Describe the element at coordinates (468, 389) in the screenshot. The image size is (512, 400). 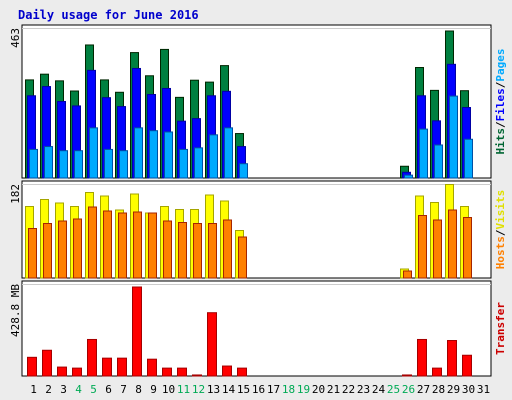
I see `x-tick-label-day-30: 30` at that location.